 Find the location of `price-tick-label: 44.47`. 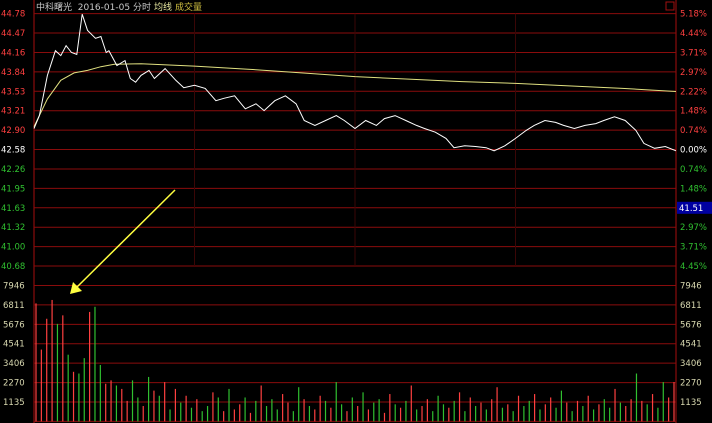

price-tick-label: 44.47 is located at coordinates (13, 34).